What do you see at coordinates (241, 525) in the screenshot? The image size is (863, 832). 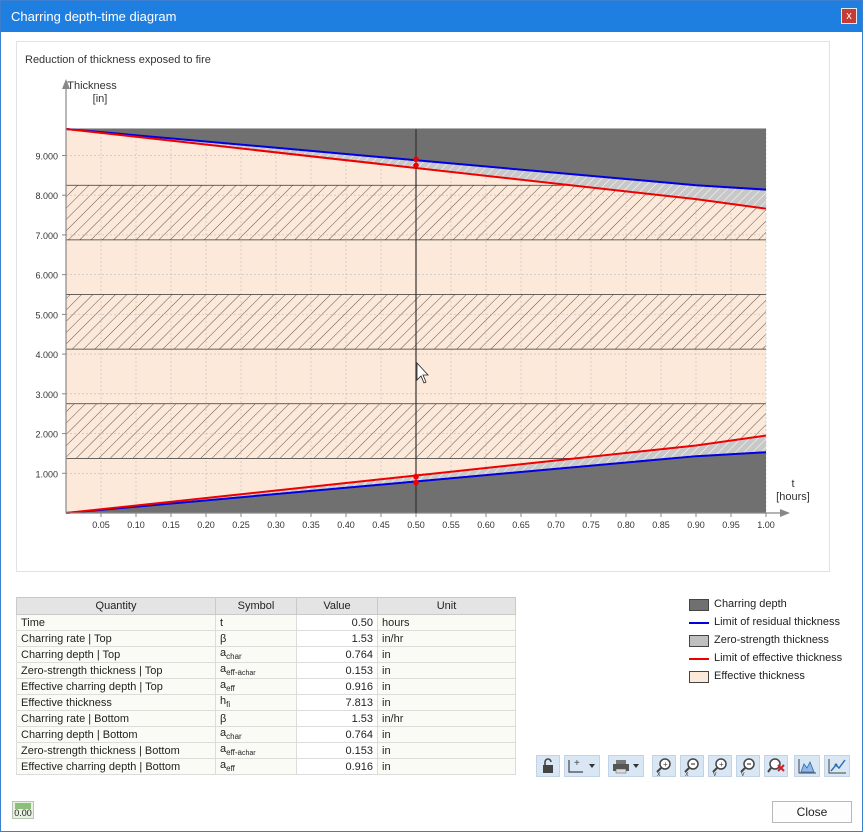 I see `x-tick-label: 0.25` at bounding box center [241, 525].